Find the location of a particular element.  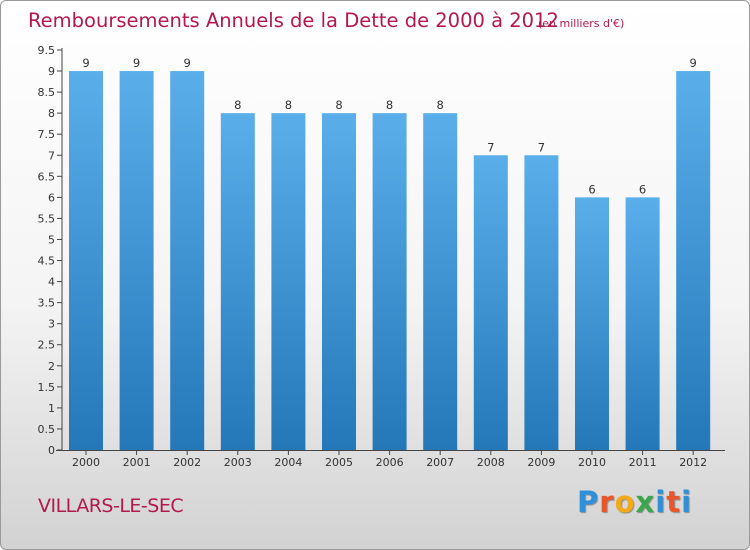

value-label-2000: 9 is located at coordinates (85, 63).